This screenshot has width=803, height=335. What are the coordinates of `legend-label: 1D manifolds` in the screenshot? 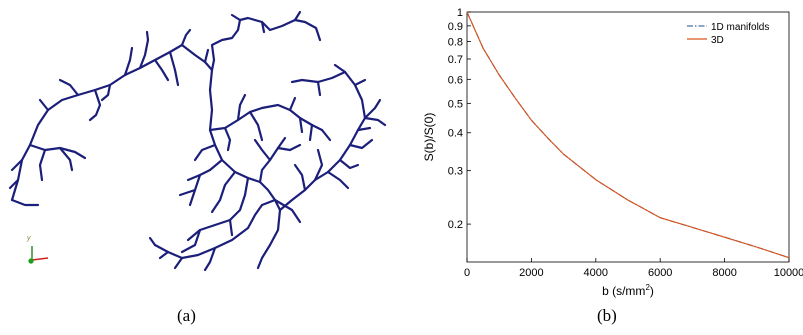 It's located at (740, 27).